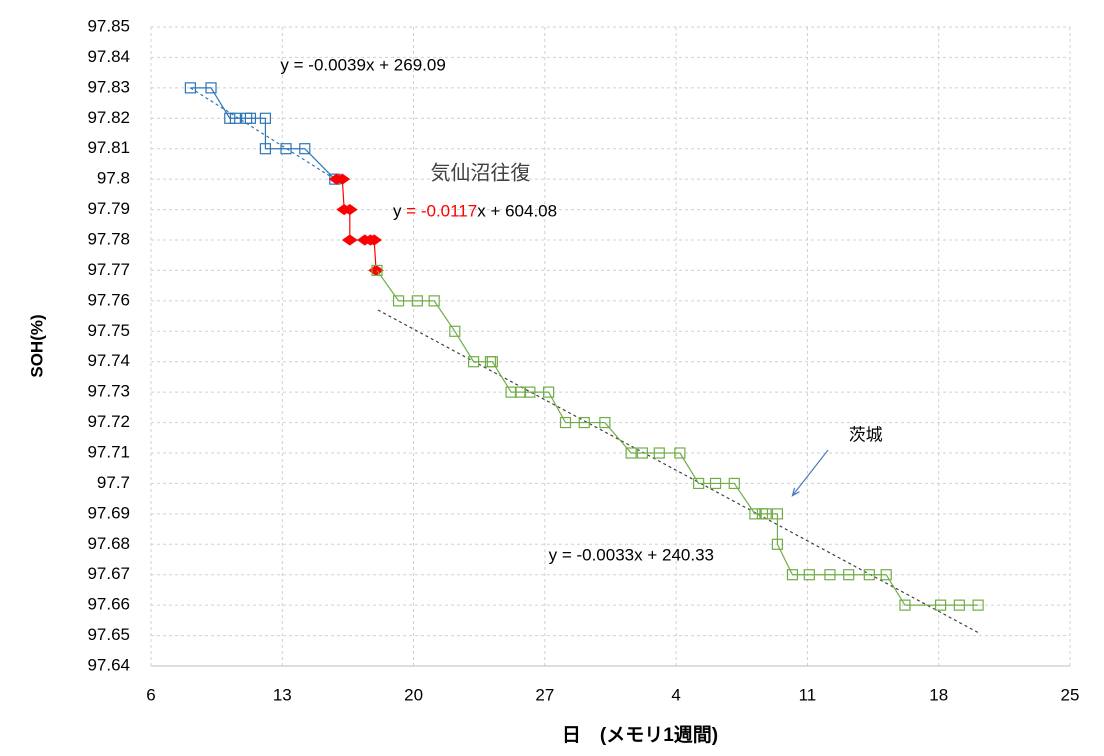 This screenshot has width=1104, height=756. What do you see at coordinates (282, 694) in the screenshot?
I see `x-tick-label: 13` at bounding box center [282, 694].